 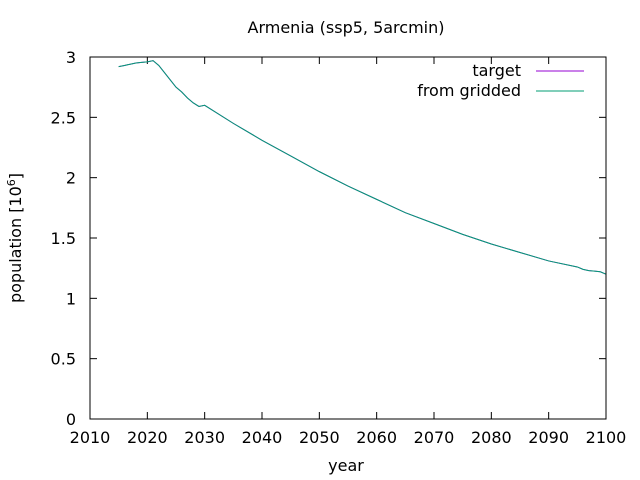 What do you see at coordinates (90, 437) in the screenshot?
I see `x-tick-label: 2010` at bounding box center [90, 437].